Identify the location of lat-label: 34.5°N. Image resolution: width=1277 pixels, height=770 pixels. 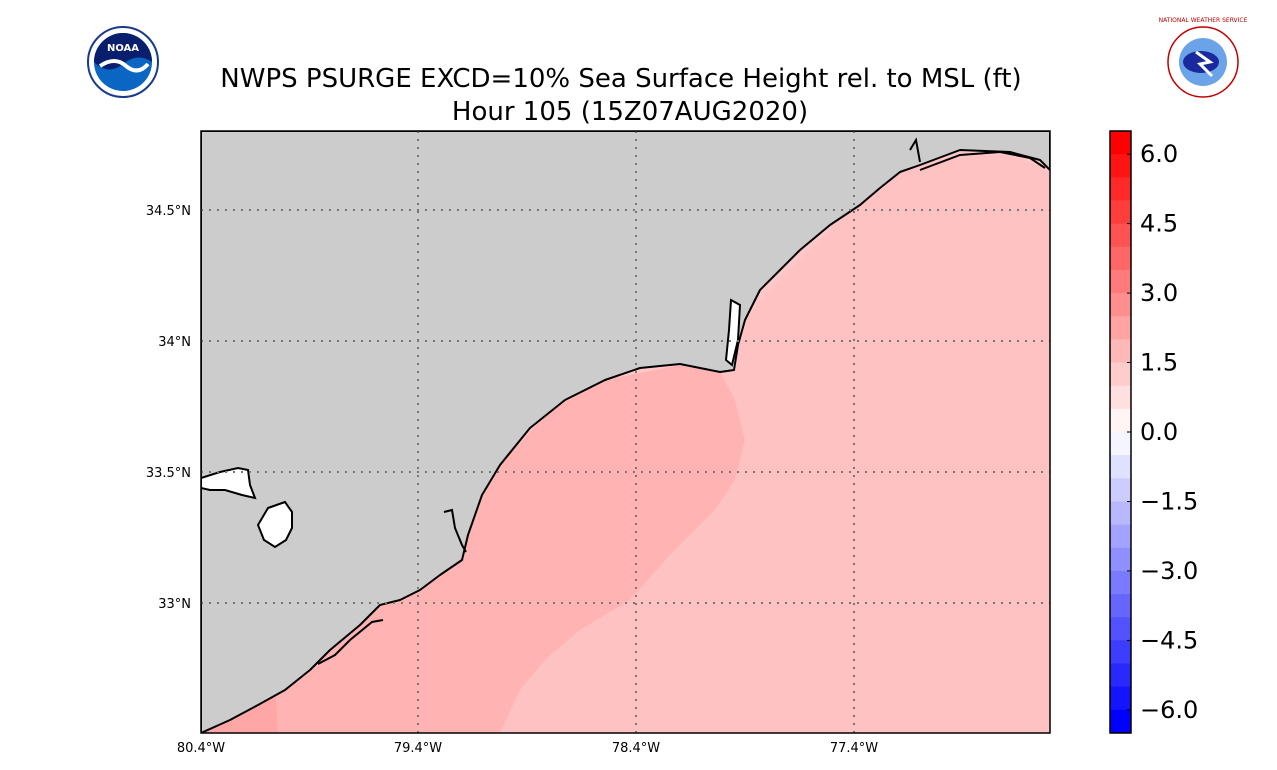
(168, 211).